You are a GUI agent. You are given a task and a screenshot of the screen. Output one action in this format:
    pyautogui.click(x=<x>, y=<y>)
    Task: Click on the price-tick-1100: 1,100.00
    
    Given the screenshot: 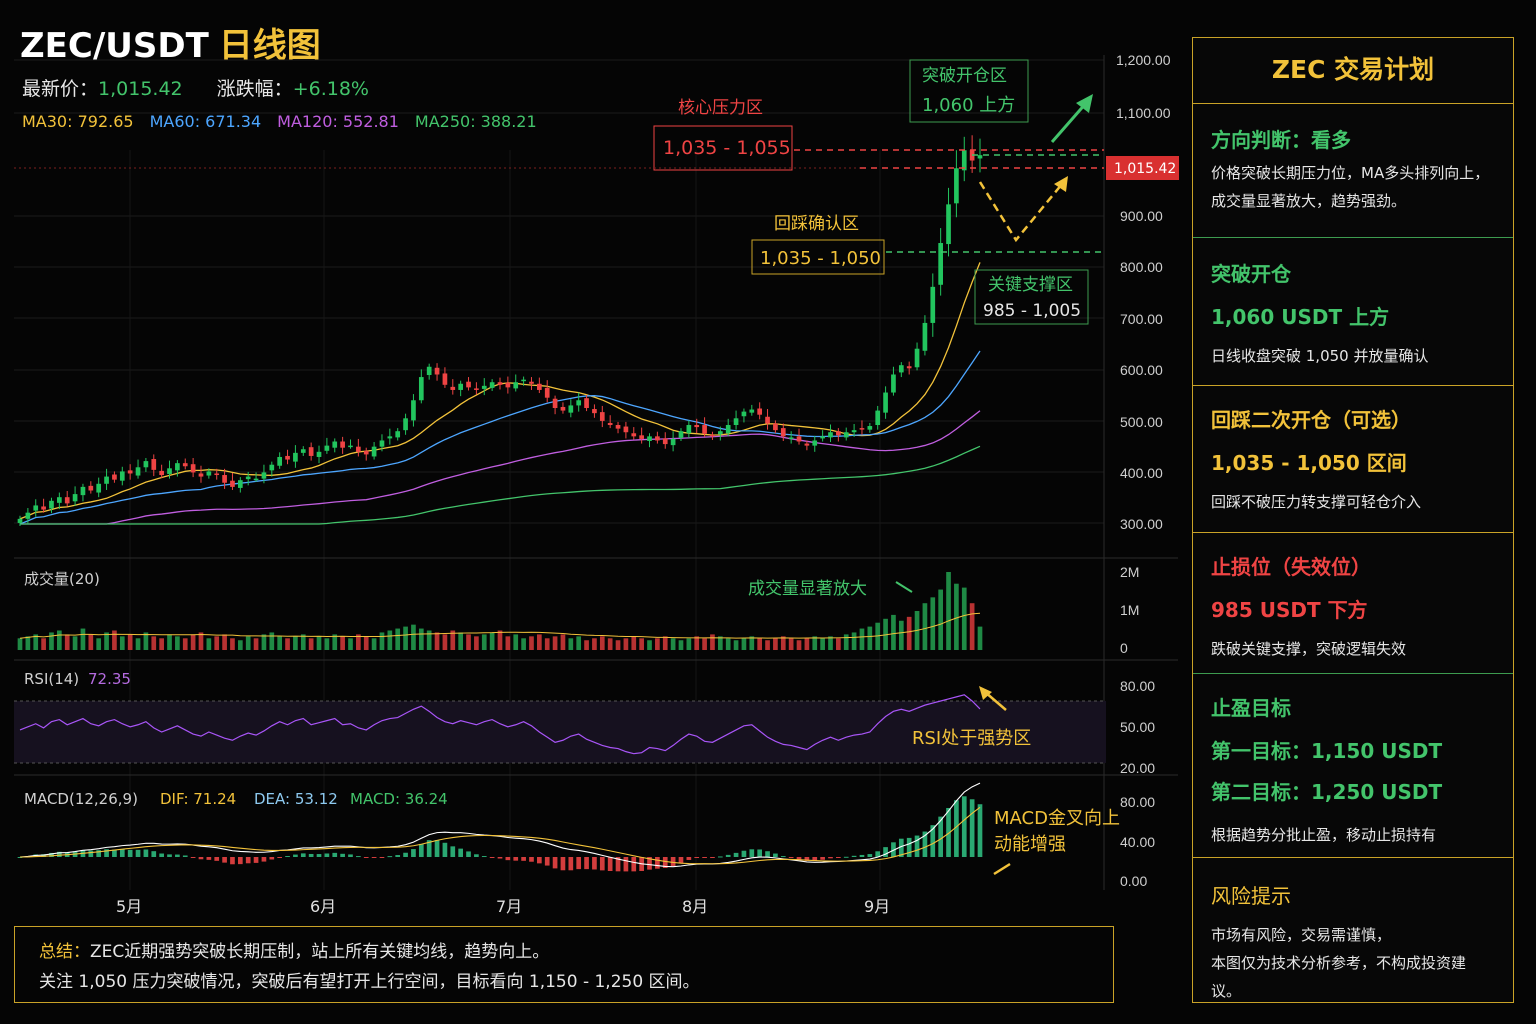 What is the action you would take?
    pyautogui.click(x=1143, y=113)
    